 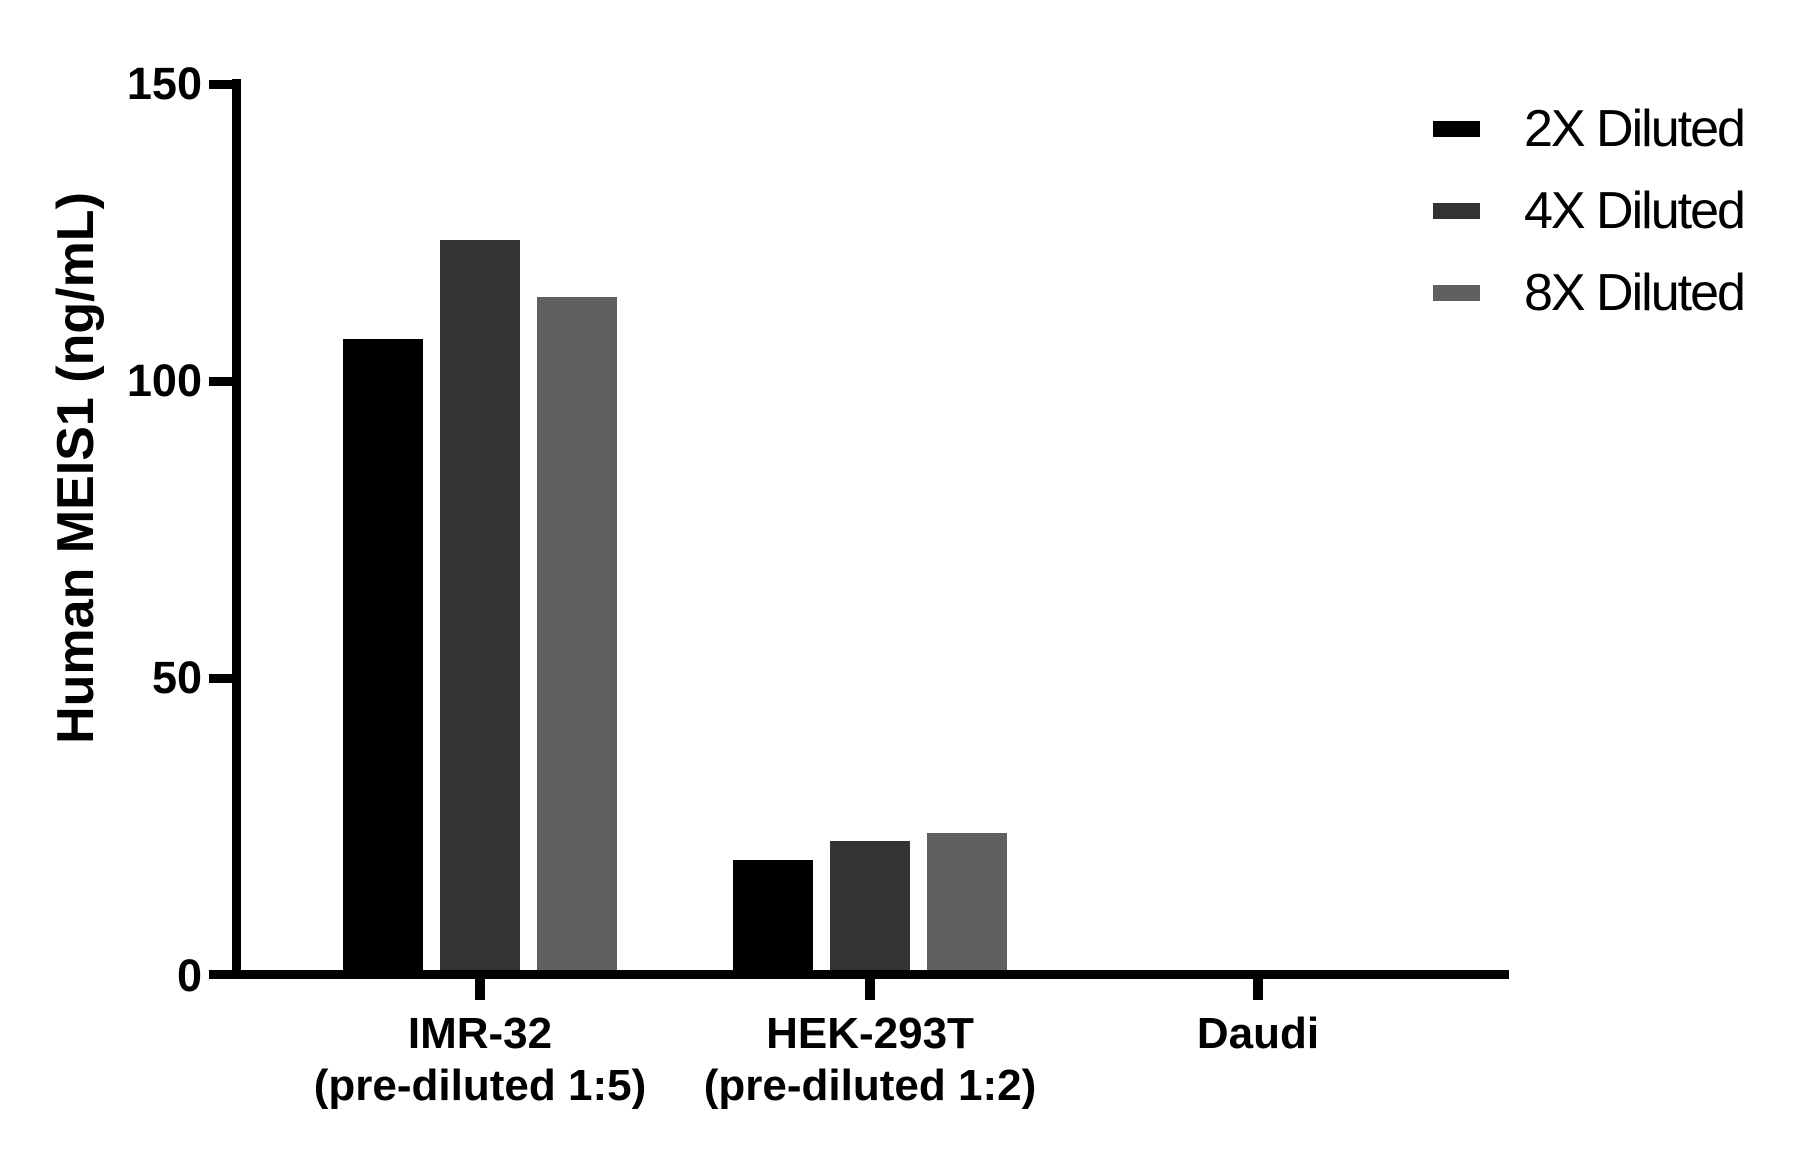 I want to click on legend-label: 8X Diluted, so click(x=1635, y=293).